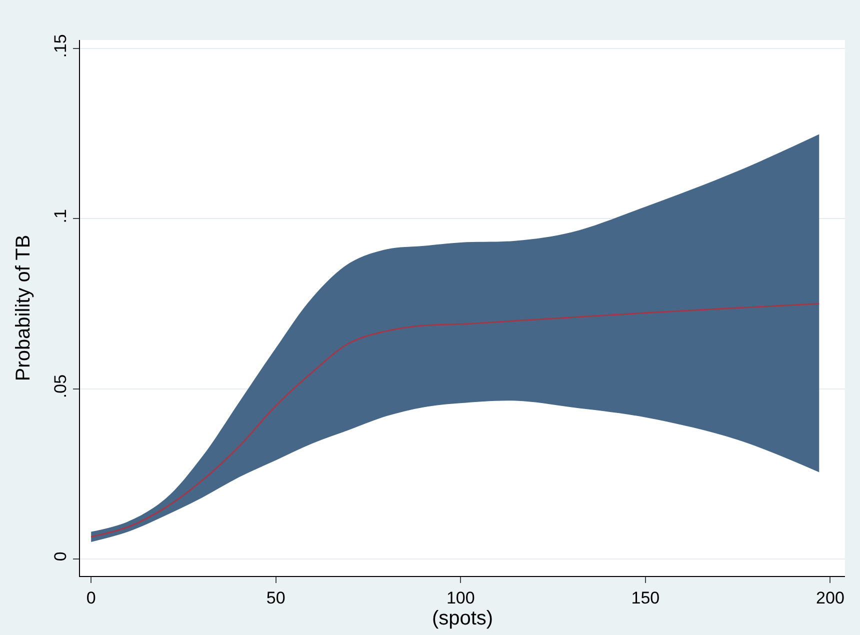 This screenshot has height=635, width=860. What do you see at coordinates (60, 386) in the screenshot?
I see `y-tick-label: .05` at bounding box center [60, 386].